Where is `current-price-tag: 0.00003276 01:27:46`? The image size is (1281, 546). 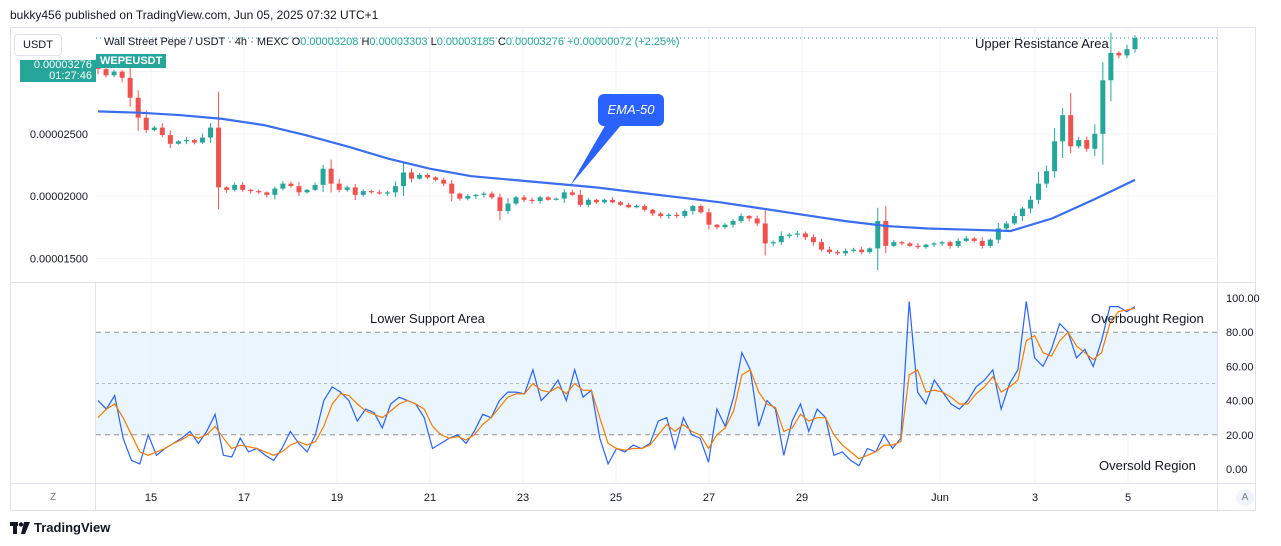 current-price-tag: 0.00003276 01:27:46 is located at coordinates (58, 71).